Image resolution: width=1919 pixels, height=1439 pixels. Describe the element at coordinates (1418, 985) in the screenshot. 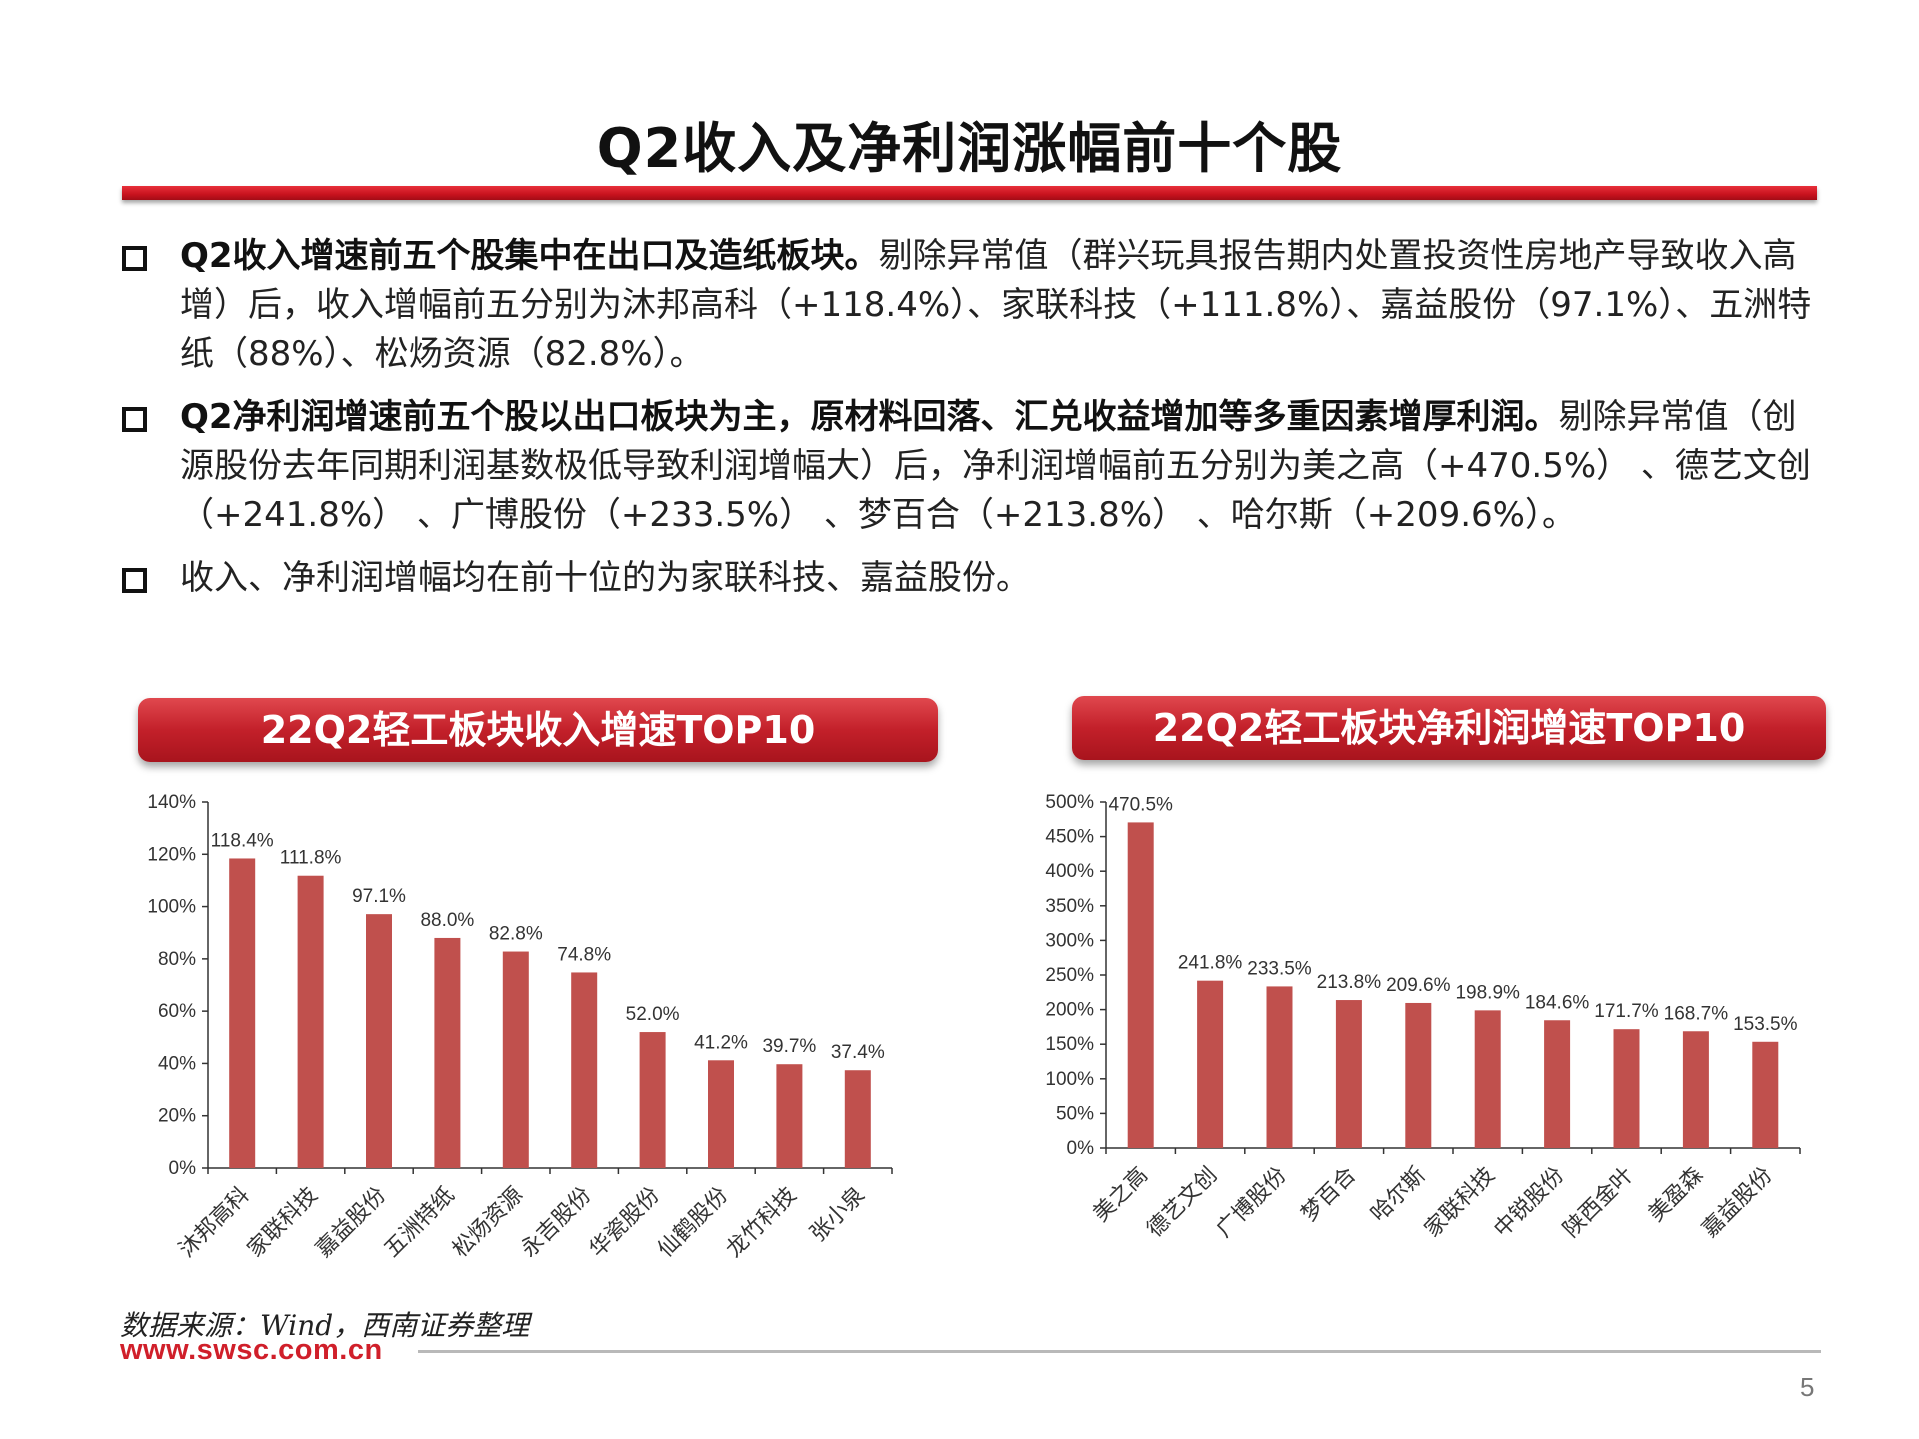

I see `data-label: 209.6%` at that location.